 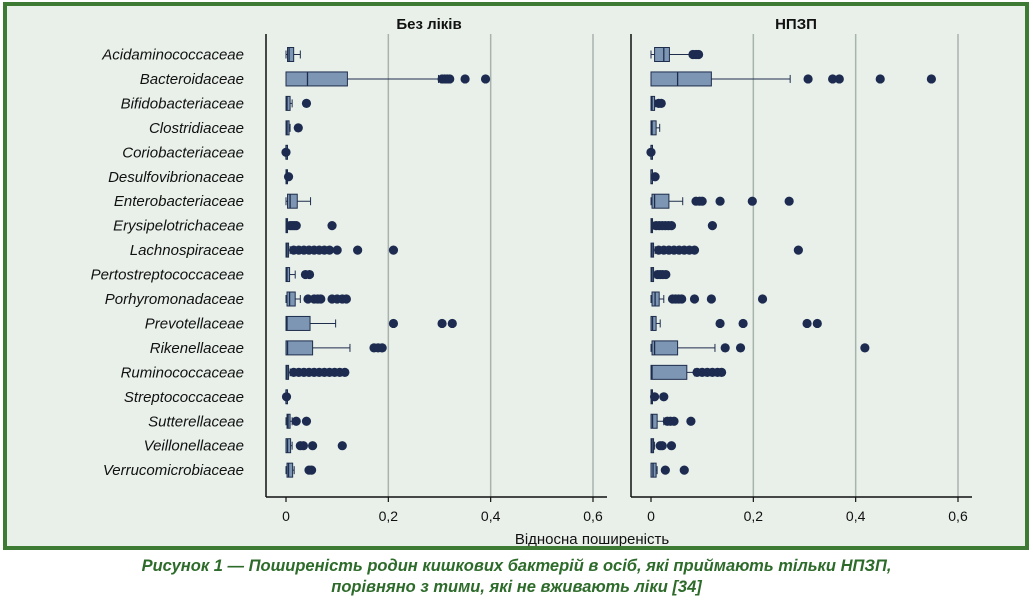 I want to click on box-Coriobacteriaceae, so click(x=286, y=152).